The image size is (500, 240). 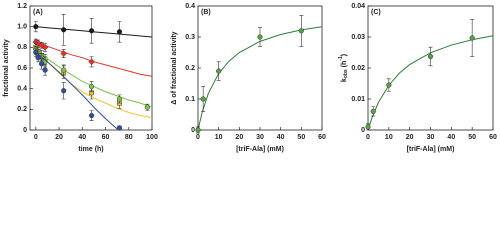 What do you see at coordinates (358, 6) in the screenshot?
I see `y-tick-label: 0.04` at bounding box center [358, 6].